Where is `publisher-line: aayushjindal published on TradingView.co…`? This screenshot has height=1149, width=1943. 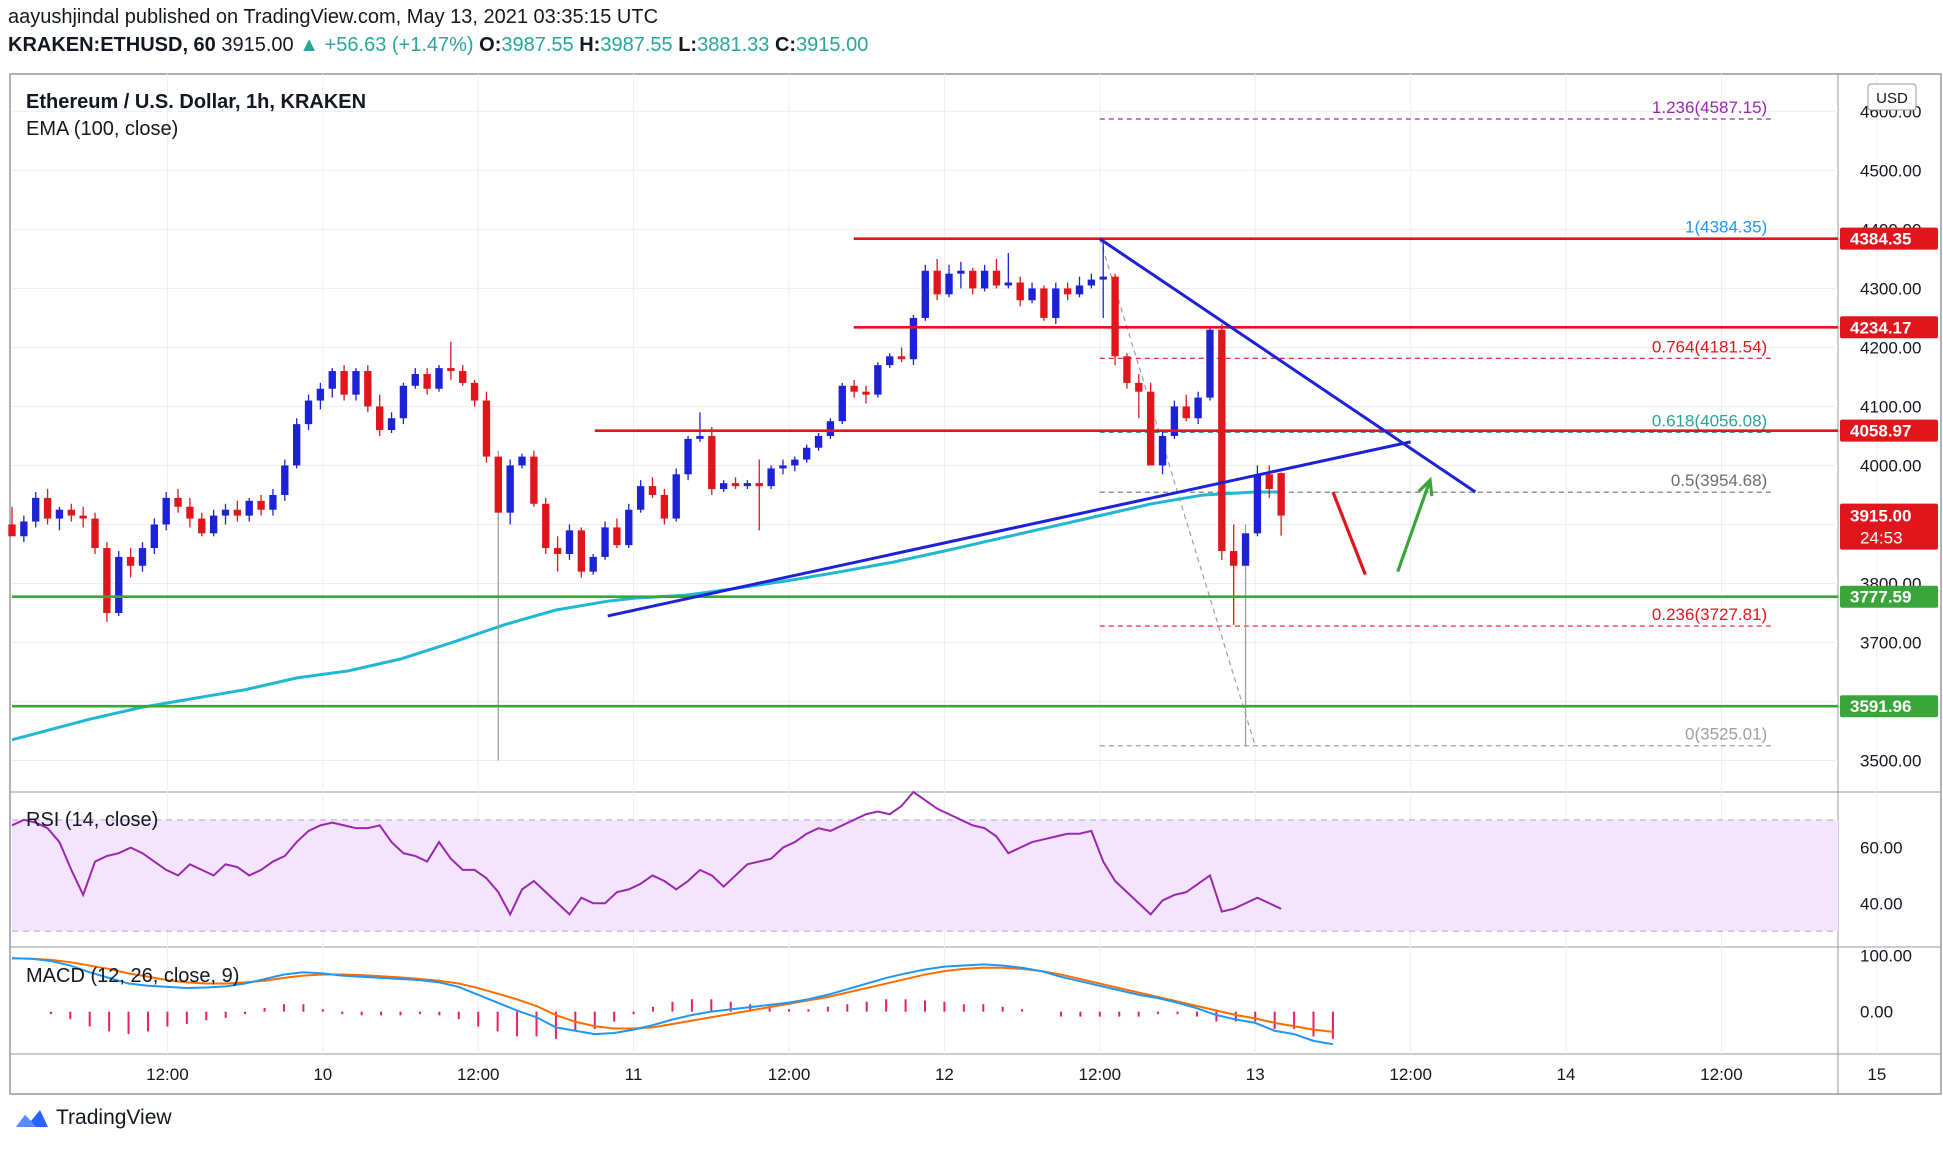 publisher-line: aayushjindal published on TradingView.co… is located at coordinates (333, 17).